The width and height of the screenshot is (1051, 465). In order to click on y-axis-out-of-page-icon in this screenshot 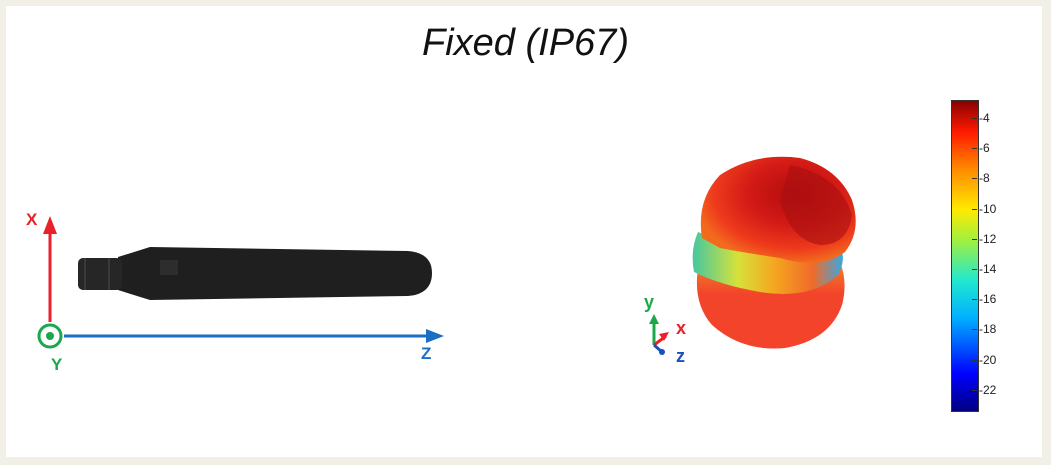, I will do `click(50, 336)`.